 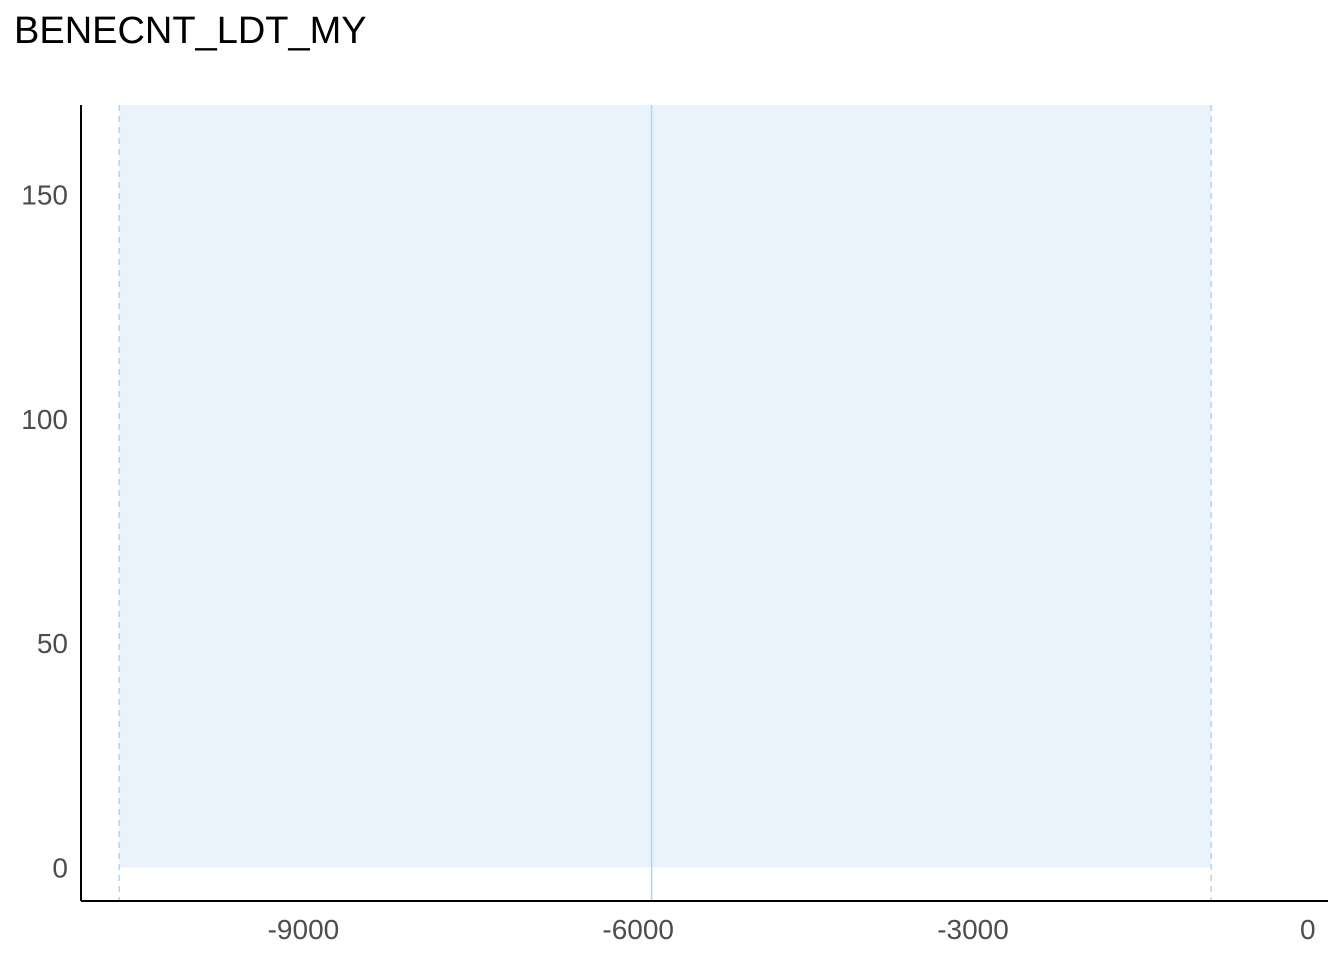 I want to click on y-tick-label: 50, so click(x=52, y=643).